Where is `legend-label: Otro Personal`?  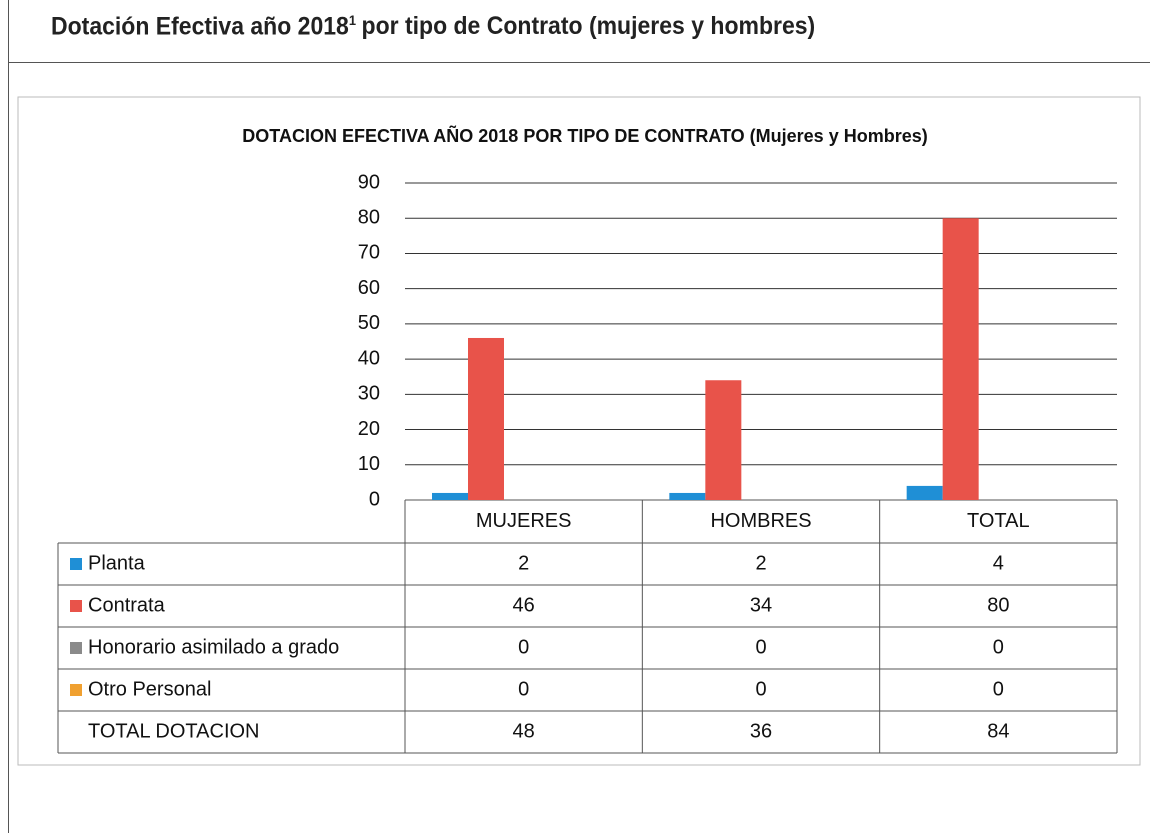
legend-label: Otro Personal is located at coordinates (149, 689).